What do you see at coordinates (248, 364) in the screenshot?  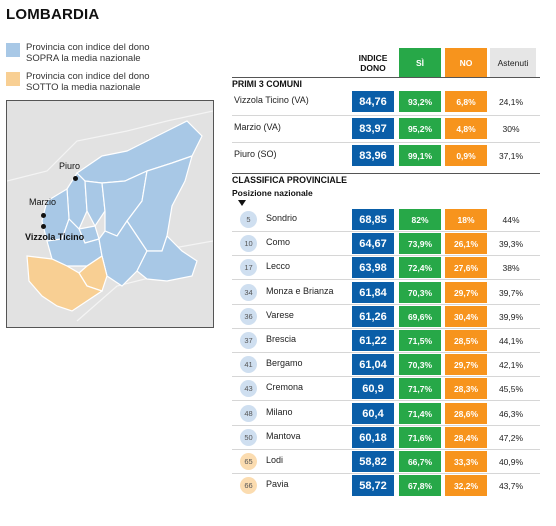 I see `rank-badge: 41` at bounding box center [248, 364].